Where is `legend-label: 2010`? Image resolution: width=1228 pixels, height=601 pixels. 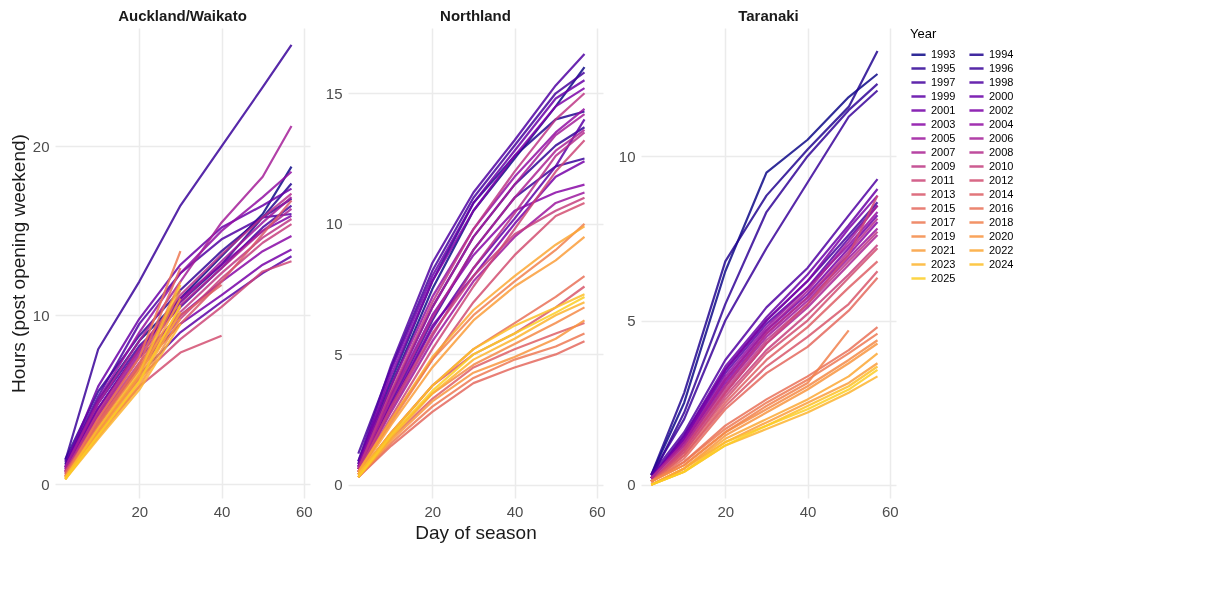
legend-label: 2010 is located at coordinates (1001, 165).